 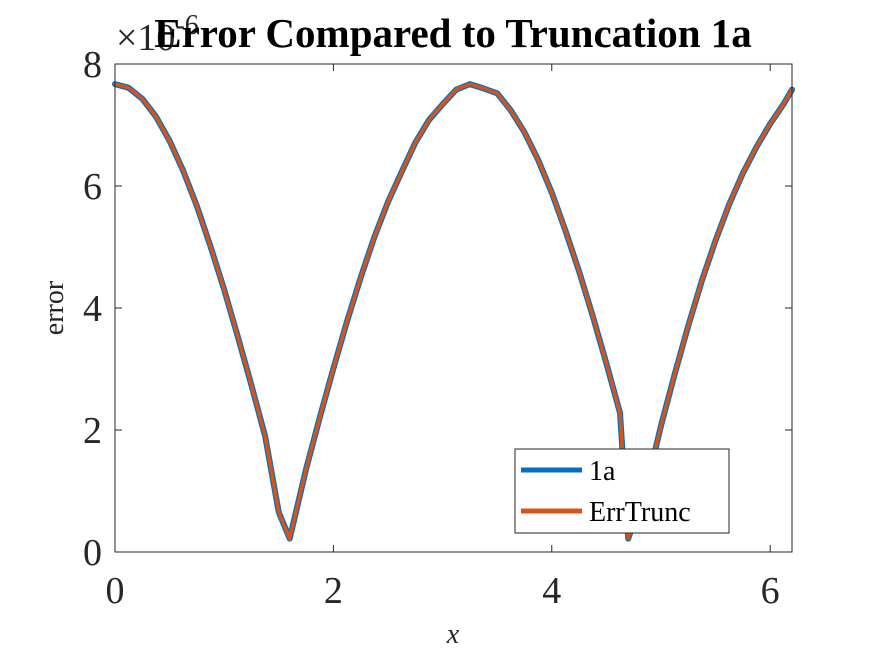 I want to click on y-tick-label: 2, so click(x=92, y=431).